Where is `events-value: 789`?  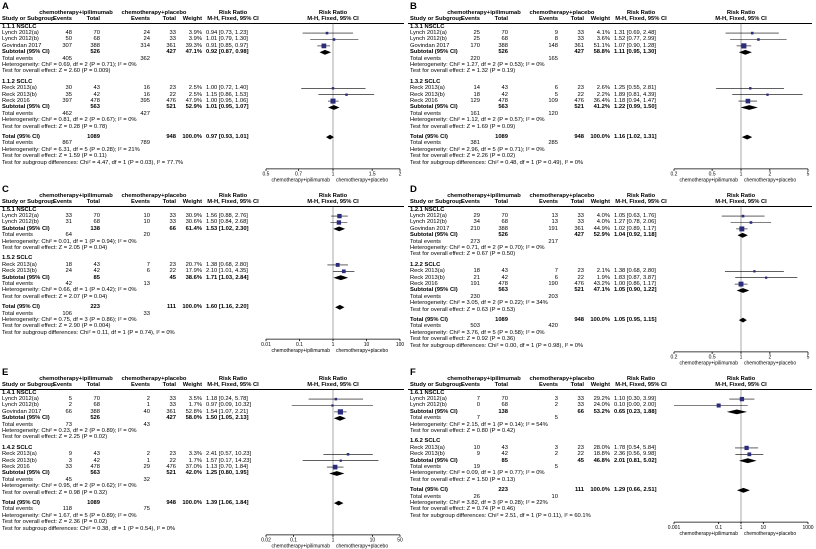
events-value: 789 is located at coordinates (145, 143).